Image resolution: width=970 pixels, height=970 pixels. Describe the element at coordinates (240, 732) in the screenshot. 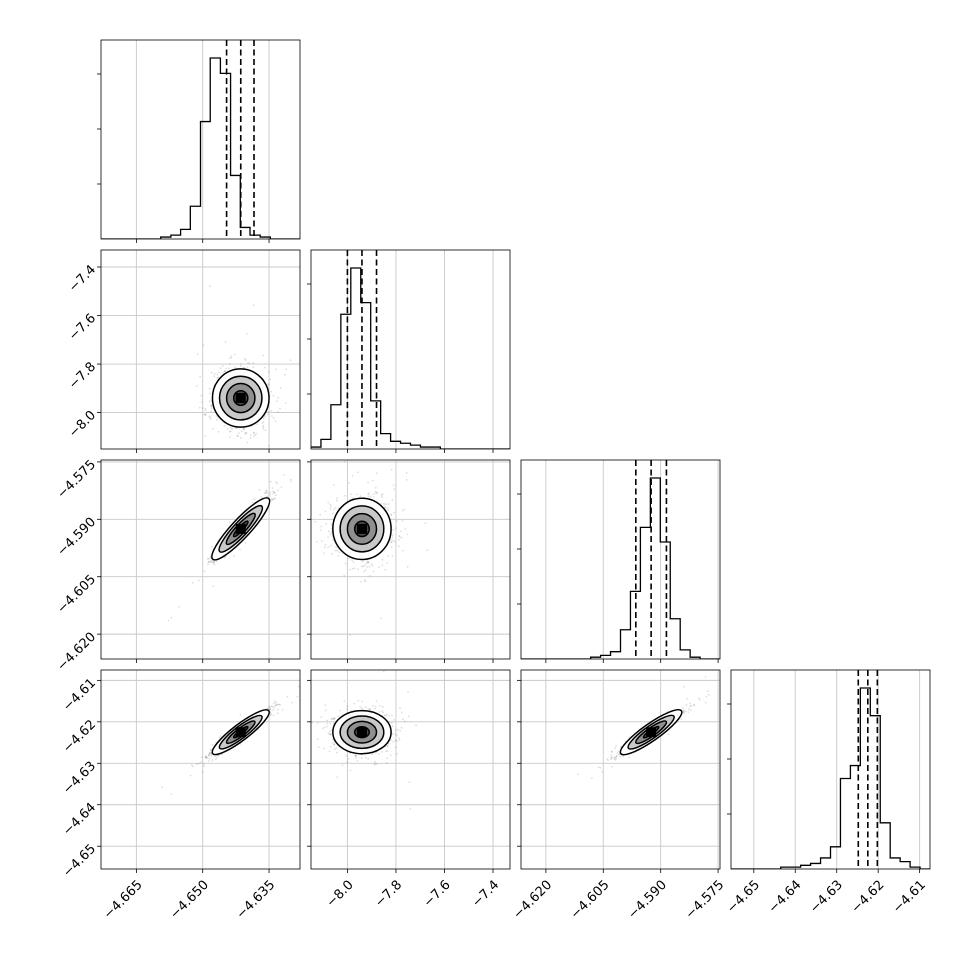

I see `contour-layer` at that location.